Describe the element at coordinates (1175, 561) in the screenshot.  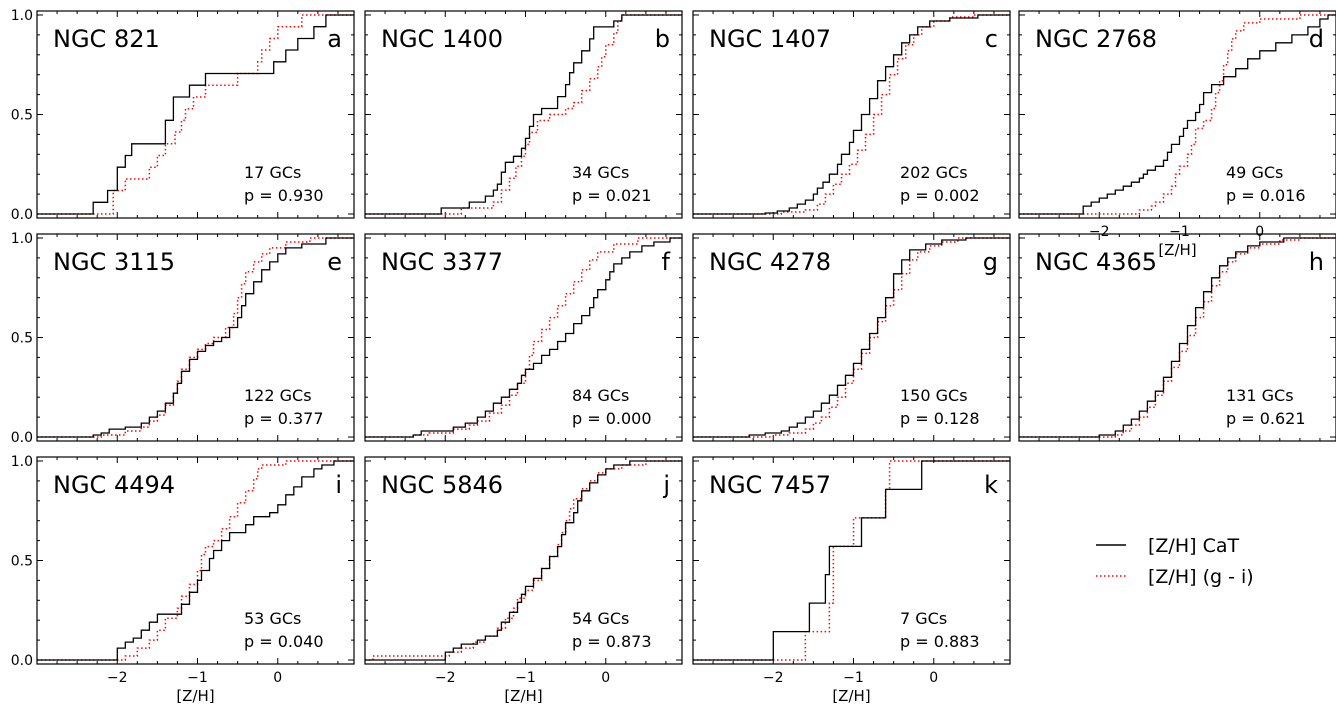
I see `legend: [Z/H] CaT [Z/H] (g - i)` at that location.